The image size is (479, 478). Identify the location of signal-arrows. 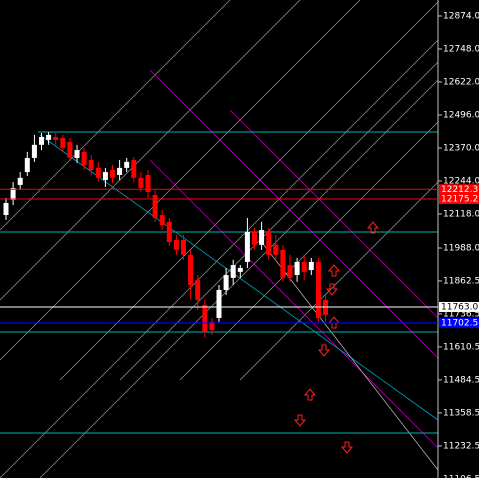
(336, 337).